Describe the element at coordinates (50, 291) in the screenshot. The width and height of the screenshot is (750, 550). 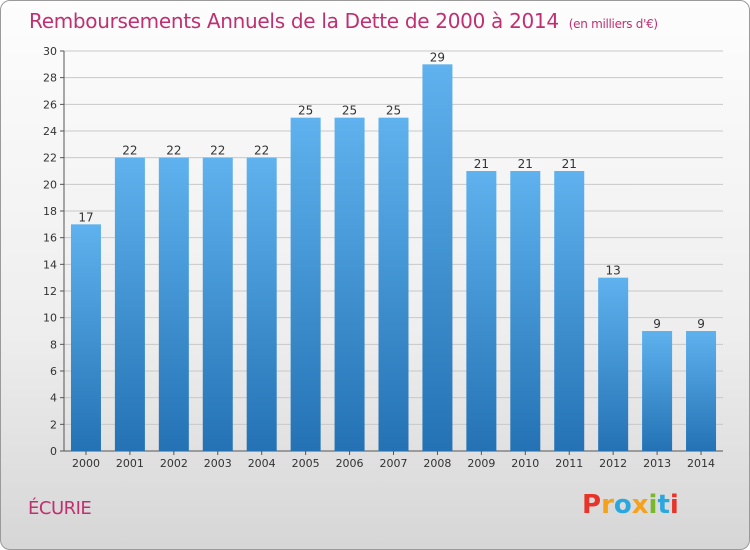
I see `y-tick-label: 12` at that location.